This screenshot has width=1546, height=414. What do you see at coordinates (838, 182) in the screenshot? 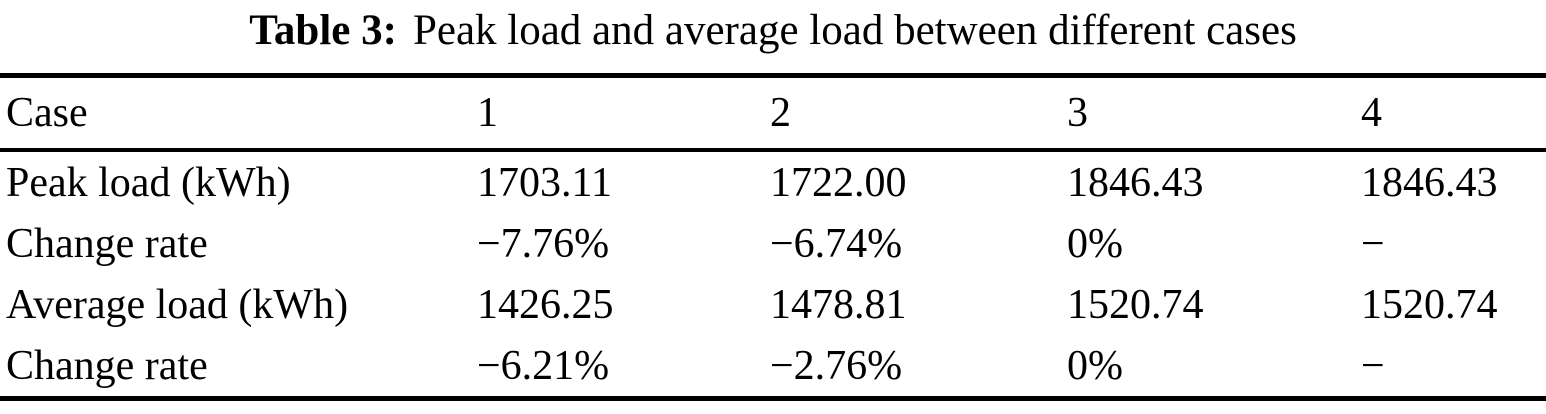
I see `cell-value: 1722.00` at bounding box center [838, 182].